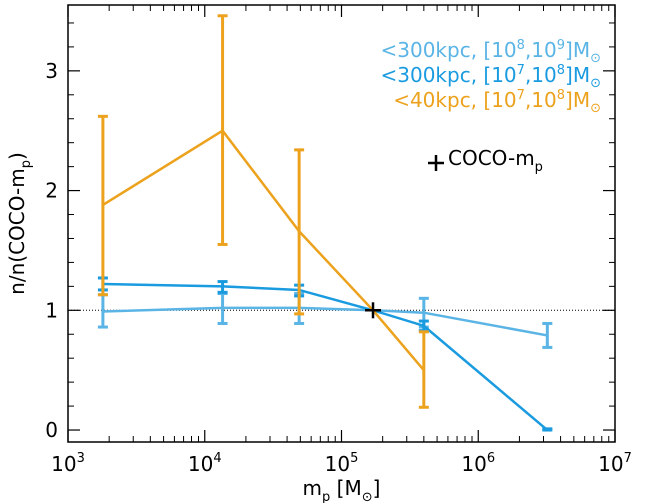 Image resolution: width=651 pixels, height=503 pixels. What do you see at coordinates (490, 52) in the screenshot?
I see `legend-entry-series-1: <300kpc, [108,109]M⊙` at bounding box center [490, 52].